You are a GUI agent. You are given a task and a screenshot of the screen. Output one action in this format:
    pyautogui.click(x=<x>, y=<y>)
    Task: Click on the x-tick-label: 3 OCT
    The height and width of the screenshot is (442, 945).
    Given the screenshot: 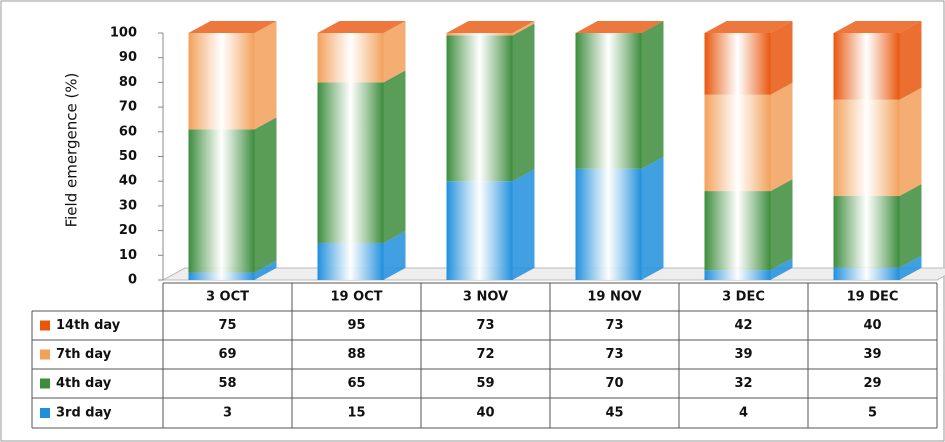 What is the action you would take?
    pyautogui.click(x=227, y=297)
    